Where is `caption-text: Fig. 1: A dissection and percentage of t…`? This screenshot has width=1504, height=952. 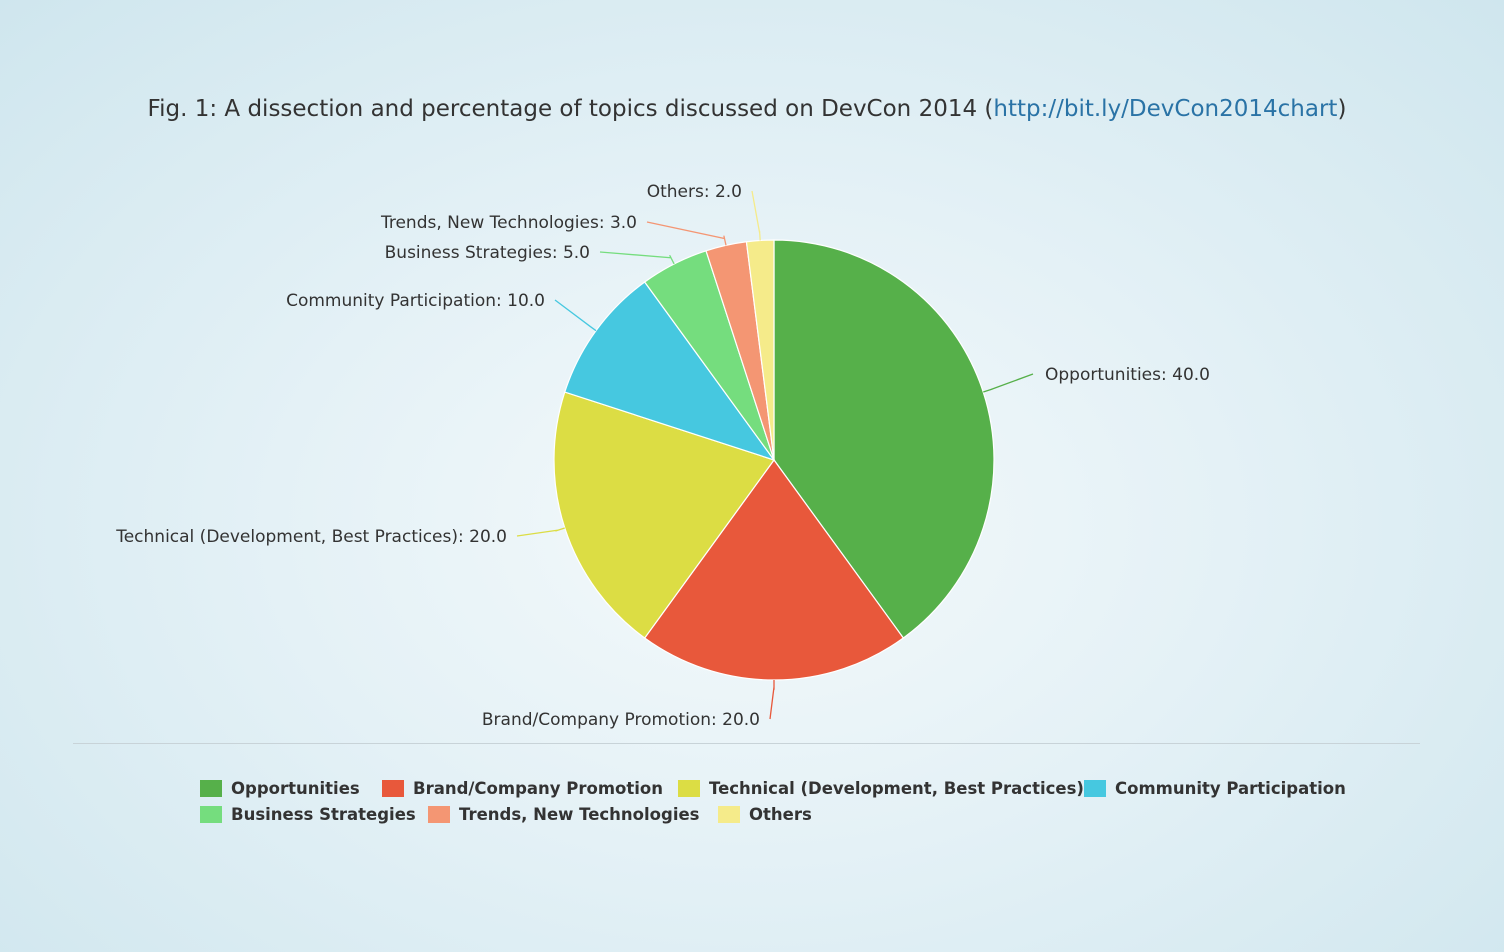 caption-text: Fig. 1: A dissection and percentage of t… is located at coordinates (570, 109).